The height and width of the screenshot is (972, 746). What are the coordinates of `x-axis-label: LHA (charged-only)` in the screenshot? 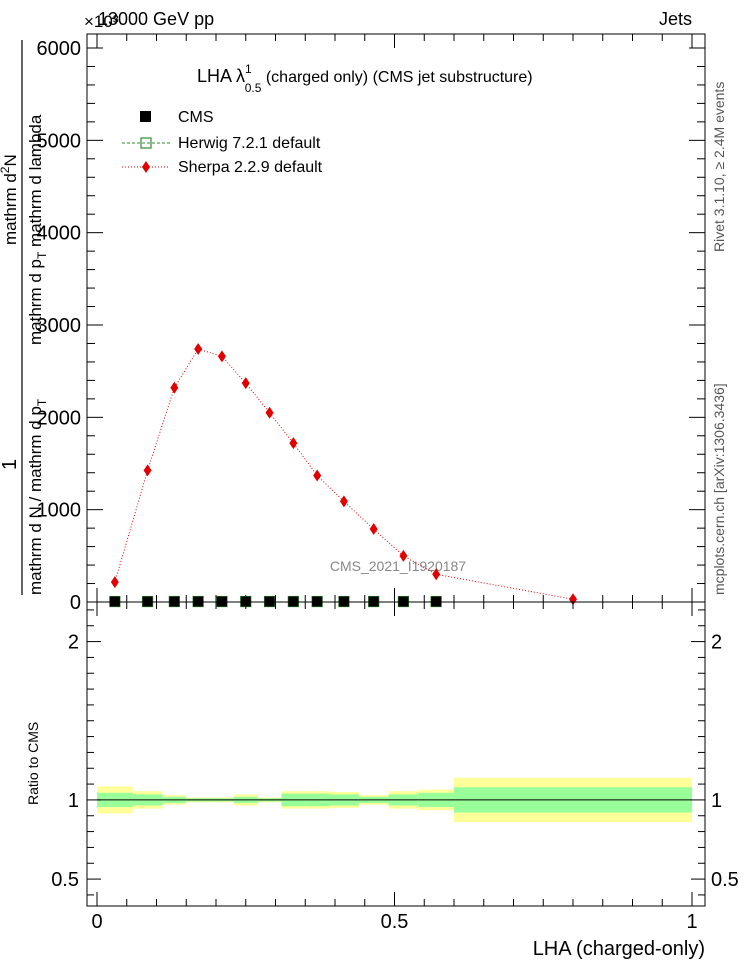 It's located at (619, 949).